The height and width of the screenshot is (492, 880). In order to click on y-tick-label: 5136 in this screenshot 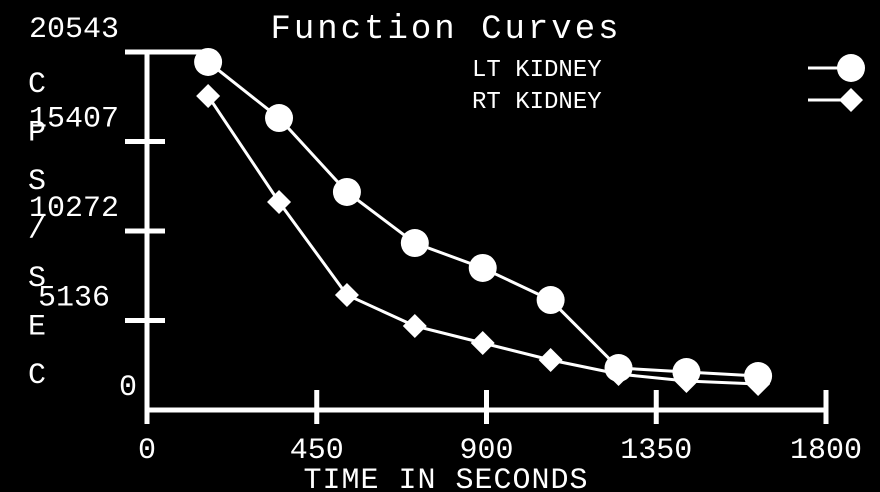, I will do `click(74, 298)`.